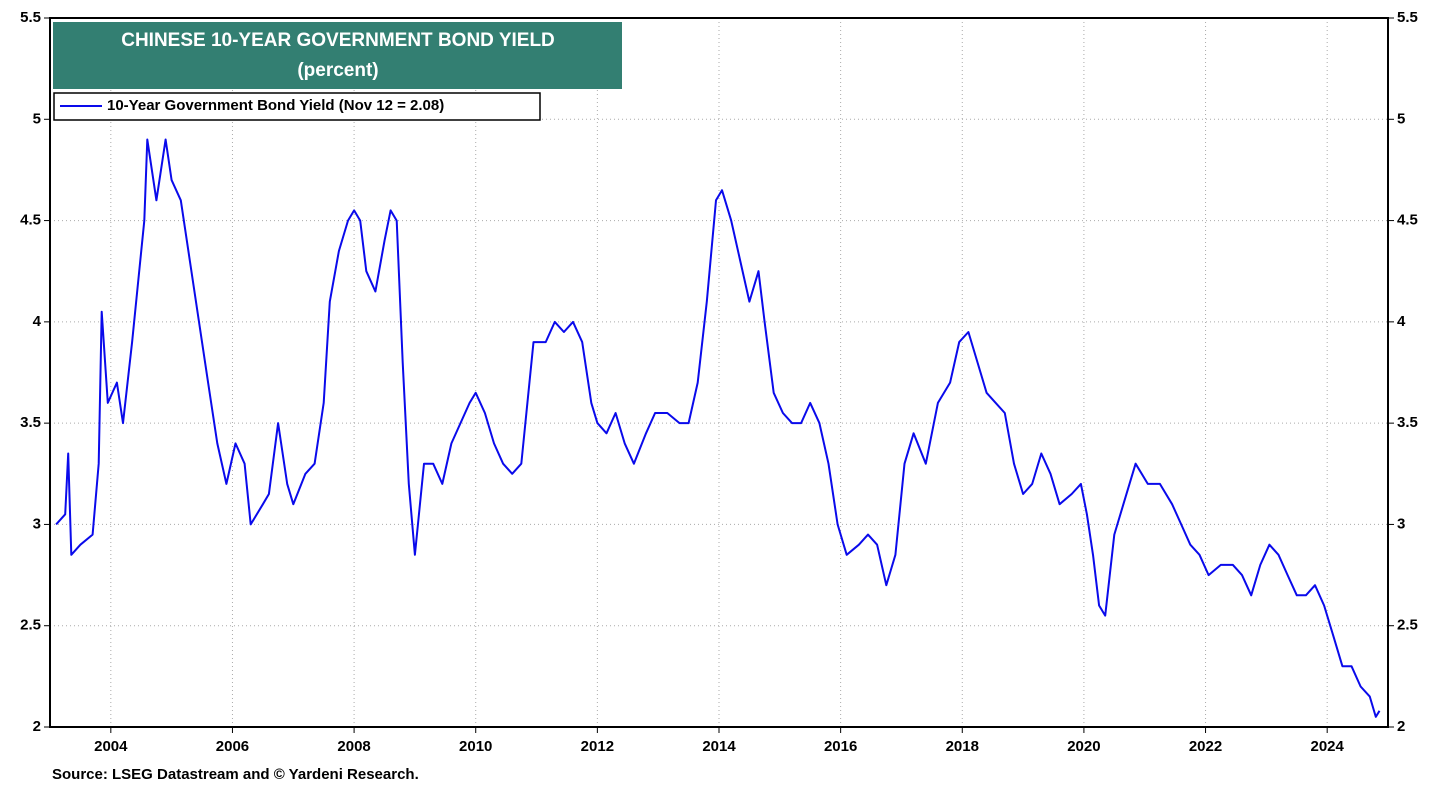 This screenshot has width=1444, height=791. I want to click on y2-tick-label: 3, so click(1401, 523).